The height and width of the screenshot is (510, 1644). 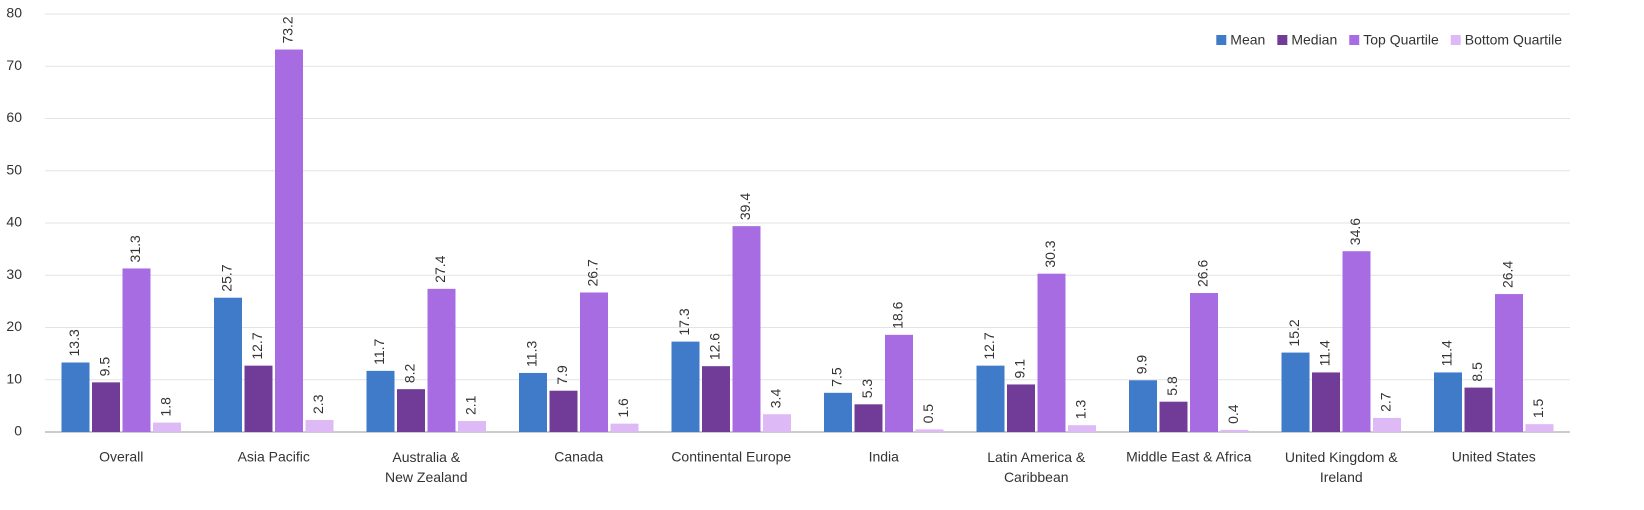 I want to click on data-label: 13.3, so click(x=74, y=342).